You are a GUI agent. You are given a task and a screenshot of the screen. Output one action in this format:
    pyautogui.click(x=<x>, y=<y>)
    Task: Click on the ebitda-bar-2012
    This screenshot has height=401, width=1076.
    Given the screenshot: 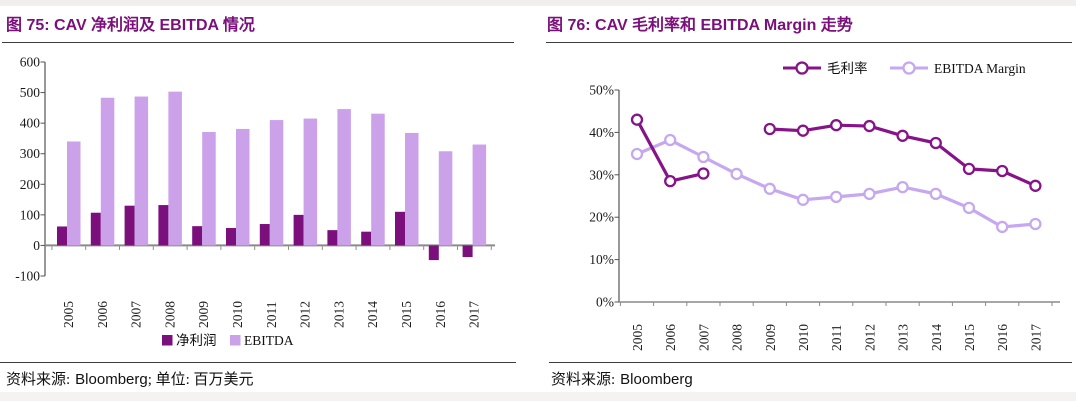 What is the action you would take?
    pyautogui.click(x=310, y=182)
    